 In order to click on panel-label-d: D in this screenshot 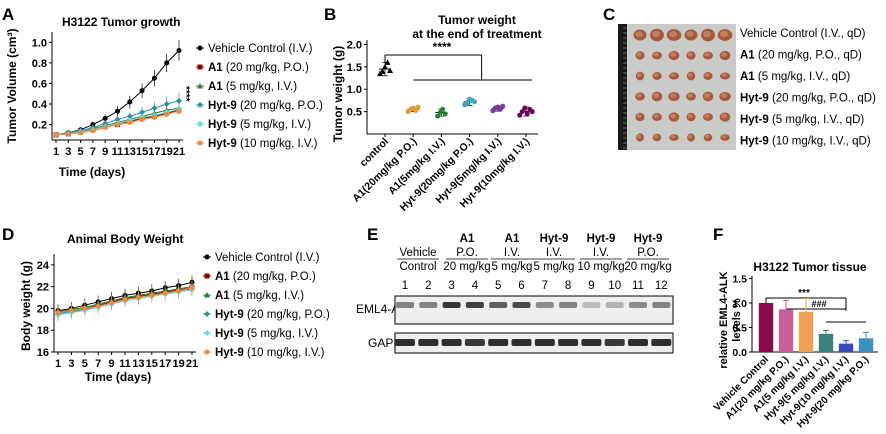, I will do `click(8, 234)`.